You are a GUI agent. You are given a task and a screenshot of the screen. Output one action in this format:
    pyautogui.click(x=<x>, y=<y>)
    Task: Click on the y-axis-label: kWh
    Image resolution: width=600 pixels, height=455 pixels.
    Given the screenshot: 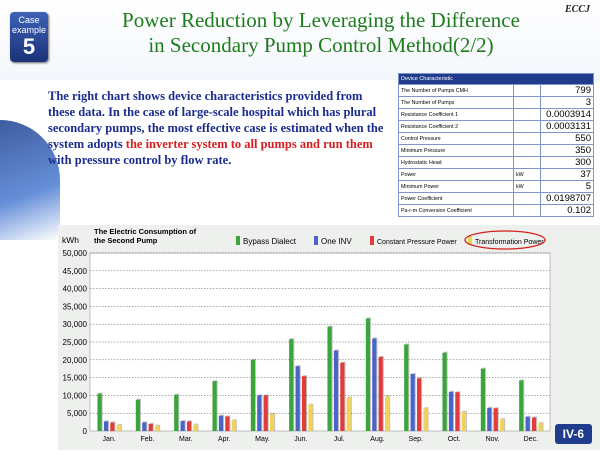 What is the action you would take?
    pyautogui.click(x=70, y=240)
    